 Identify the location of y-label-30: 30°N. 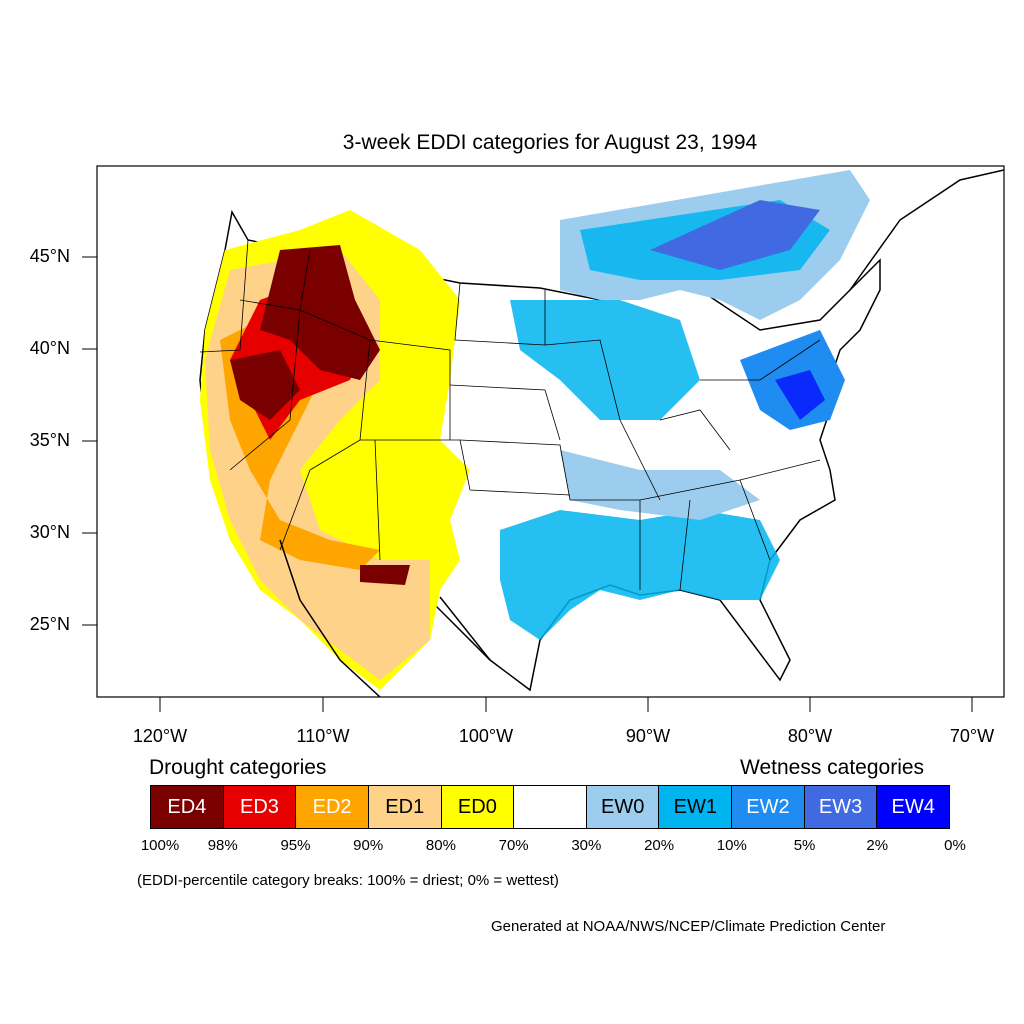
(49, 532).